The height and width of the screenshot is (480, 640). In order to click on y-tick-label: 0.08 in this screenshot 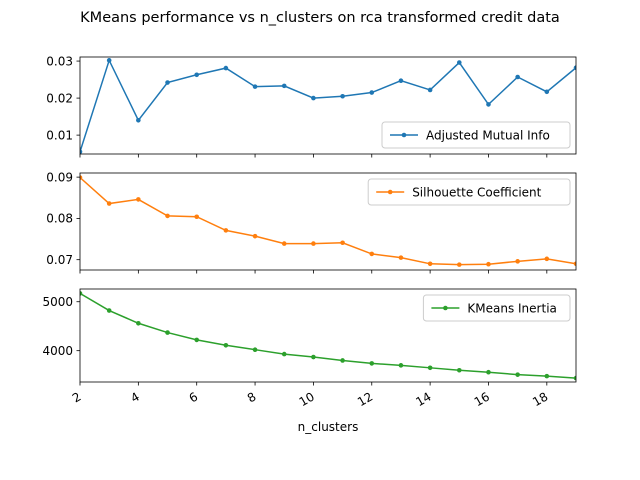, I will do `click(59, 219)`.